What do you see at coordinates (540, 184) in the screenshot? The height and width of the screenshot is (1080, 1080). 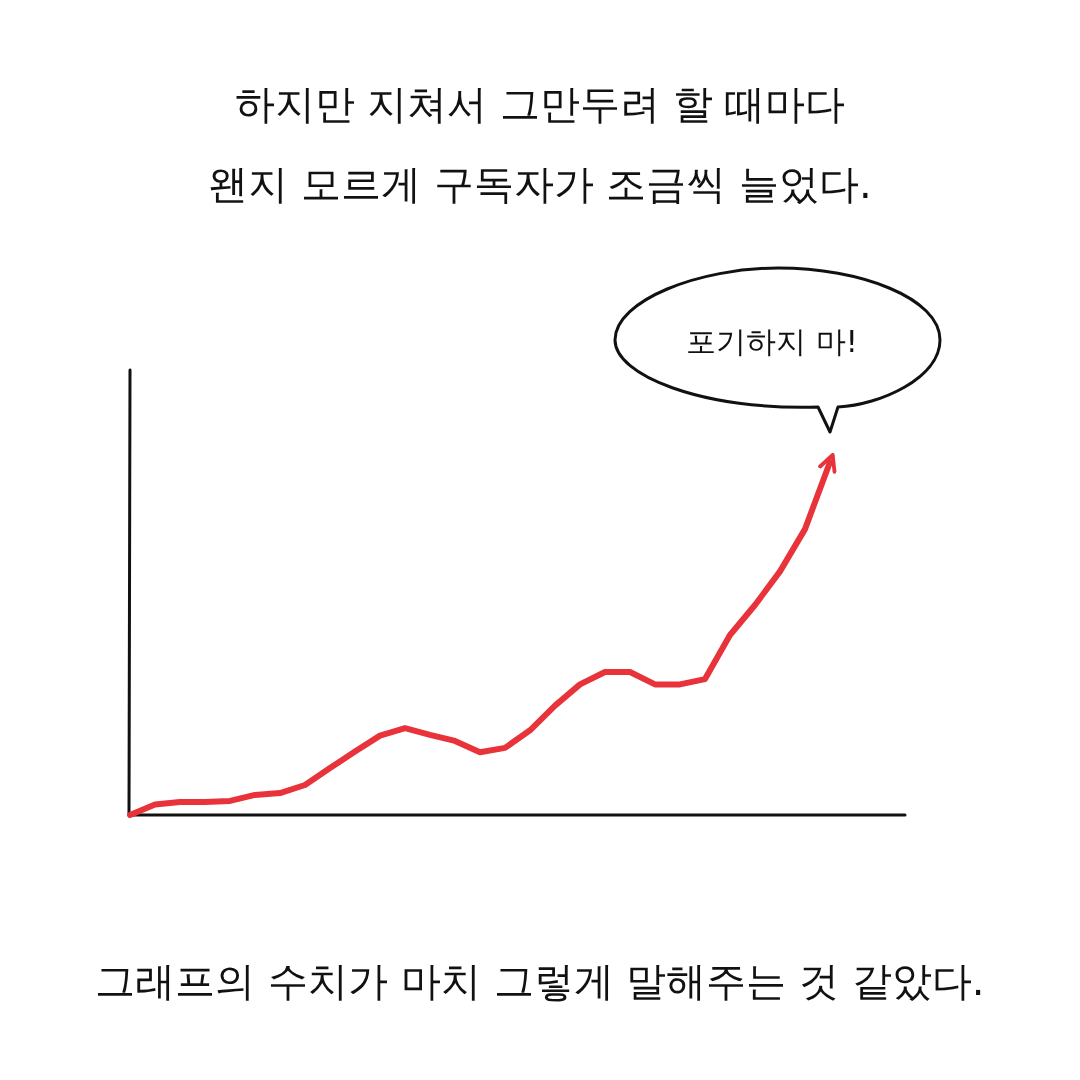 I see `chart-subtitle: 왠지 모르게 구독자가 조금씩 늘었다.` at bounding box center [540, 184].